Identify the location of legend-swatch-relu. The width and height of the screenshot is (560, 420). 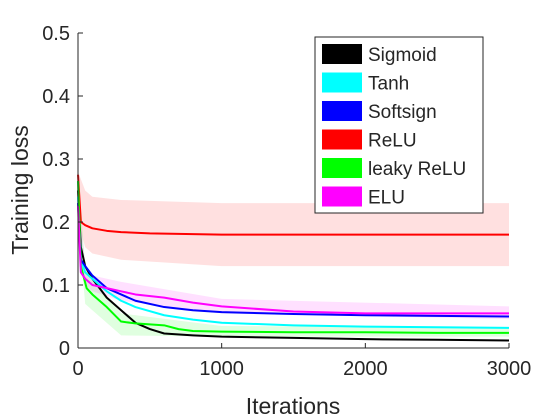
(342, 139).